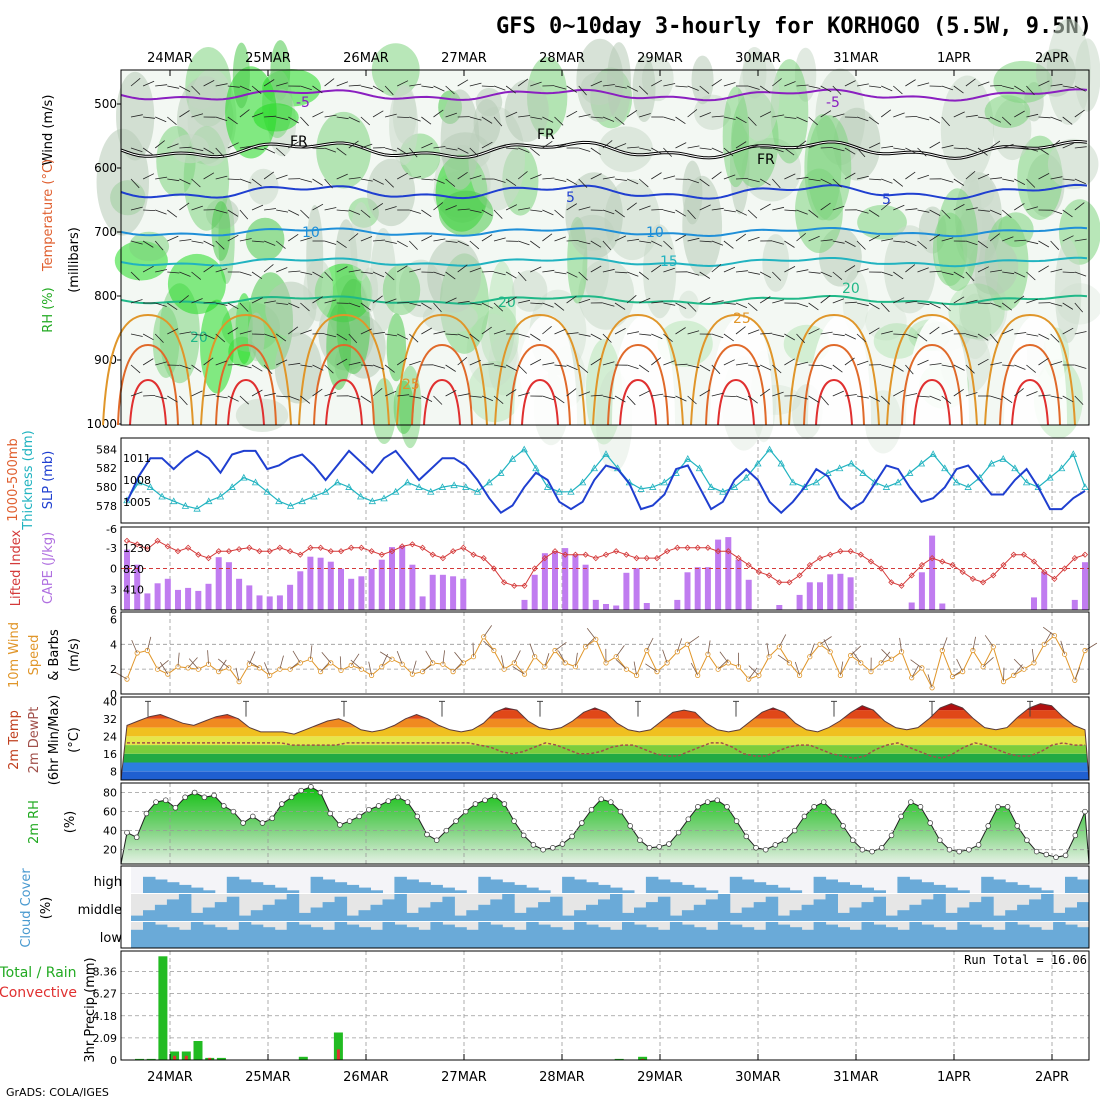 The height and width of the screenshot is (1100, 1100). Describe the element at coordinates (464, 58) in the screenshot. I see `date-label-top: 27MAR` at that location.